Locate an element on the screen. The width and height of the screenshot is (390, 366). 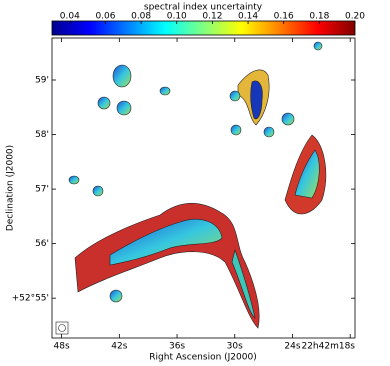
y-tick-label: 58' is located at coordinates (42, 135).